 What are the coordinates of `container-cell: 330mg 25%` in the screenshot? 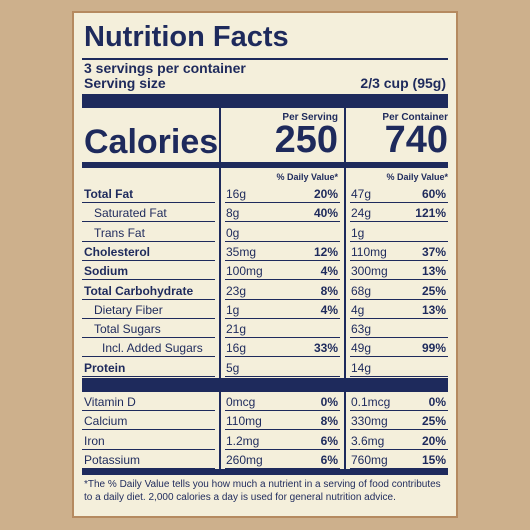 It's located at (399, 421).